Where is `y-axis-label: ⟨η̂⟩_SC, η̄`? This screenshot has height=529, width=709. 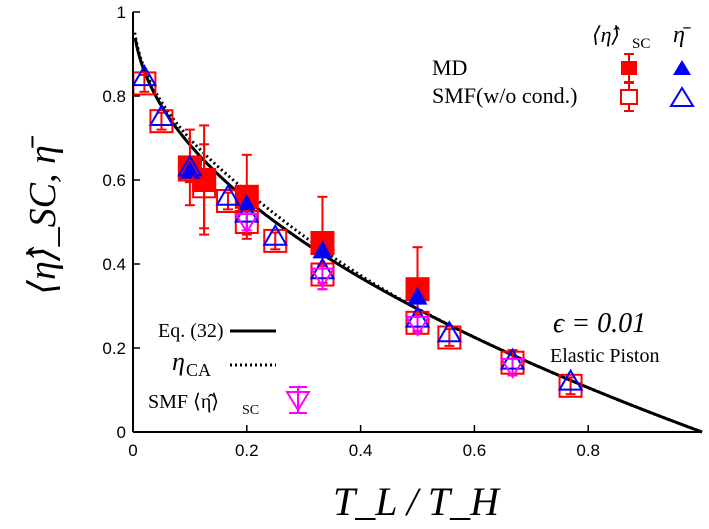
y-axis-label: ⟨η̂⟩_SC, η̄ is located at coordinates (43, 215).